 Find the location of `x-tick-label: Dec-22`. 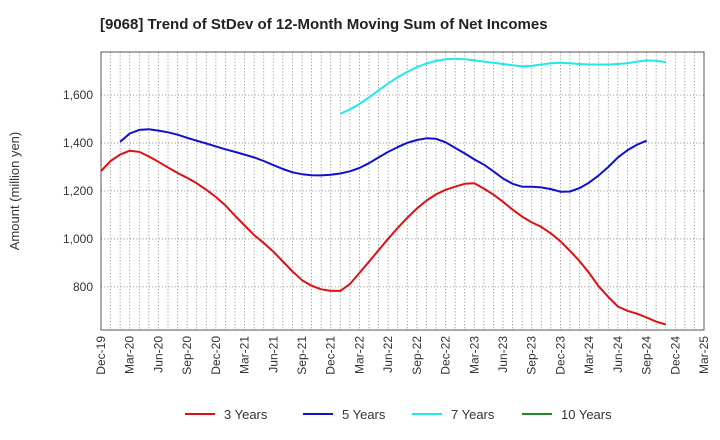

x-tick-label: Dec-22 is located at coordinates (446, 355).